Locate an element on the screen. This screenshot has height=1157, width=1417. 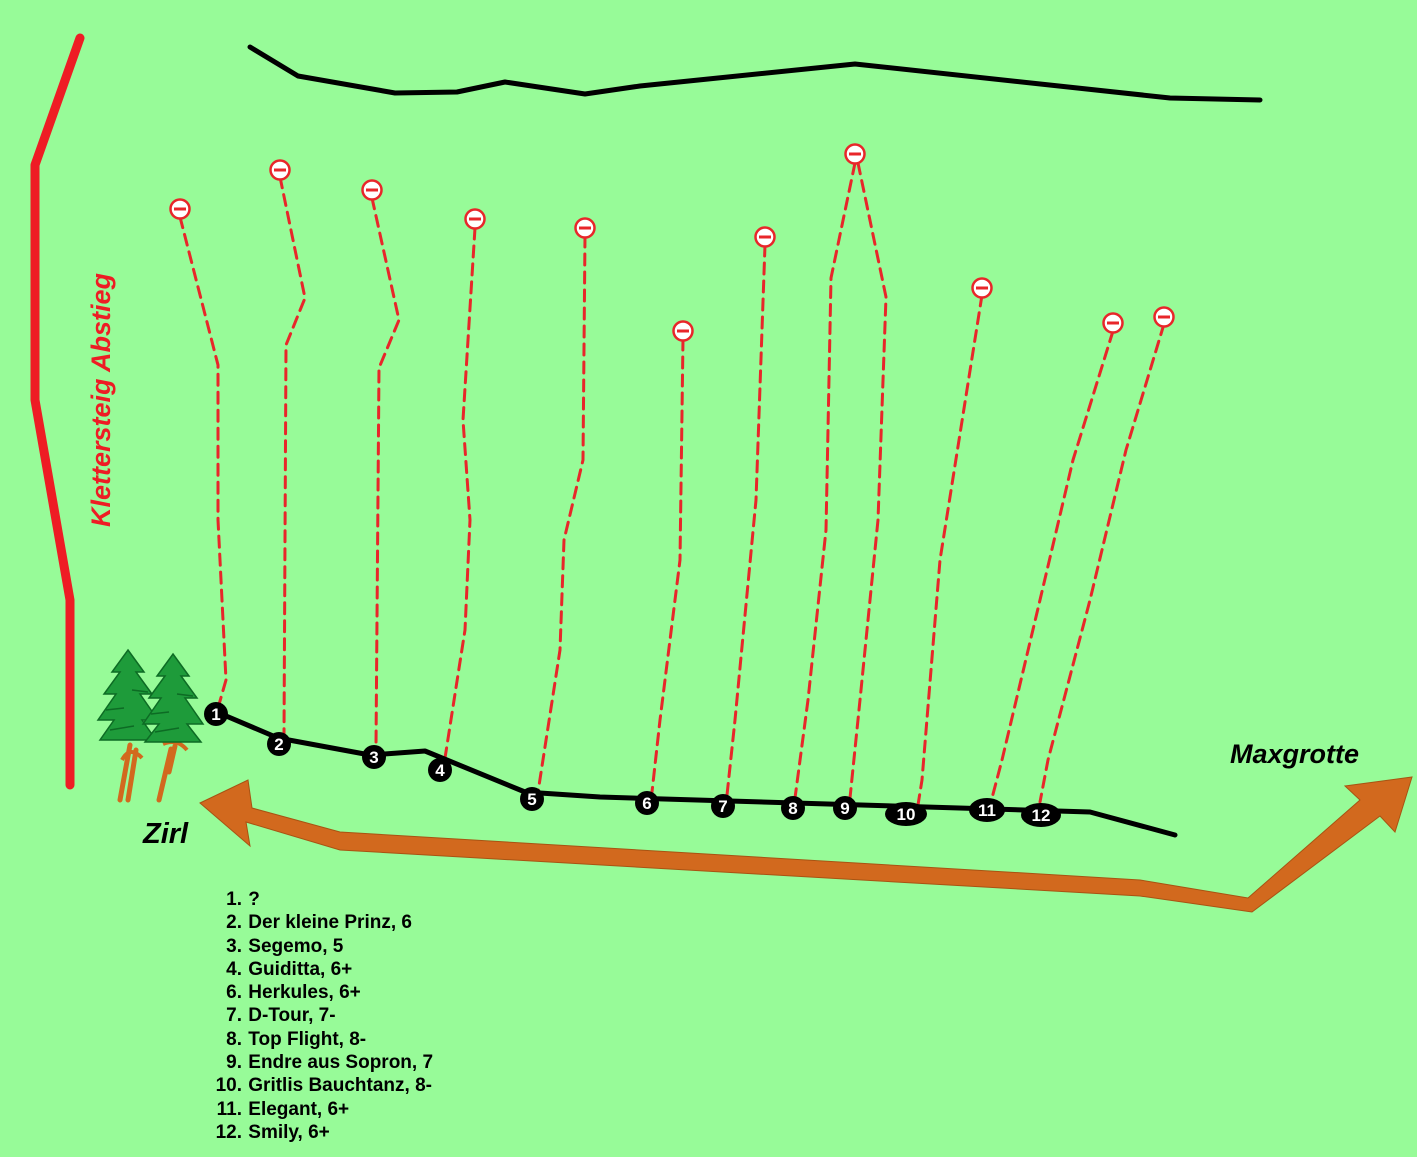
route-3-line is located at coordinates (385, 471).